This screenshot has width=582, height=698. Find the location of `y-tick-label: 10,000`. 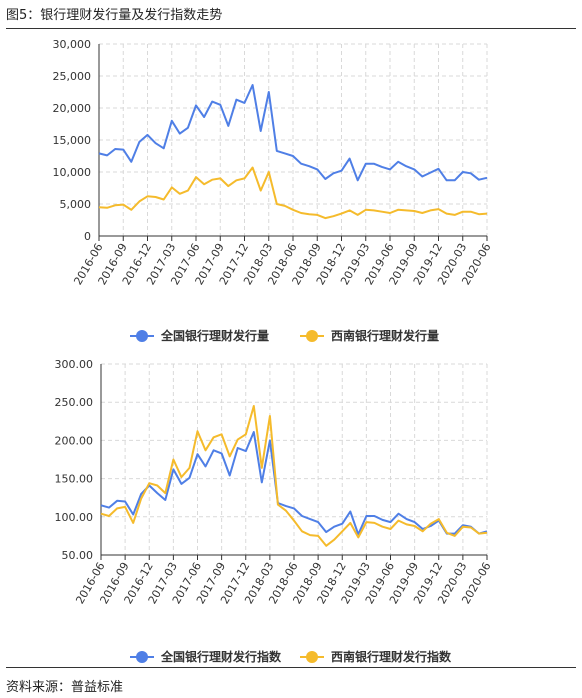

y-tick-label: 10,000 is located at coordinates (72, 172).